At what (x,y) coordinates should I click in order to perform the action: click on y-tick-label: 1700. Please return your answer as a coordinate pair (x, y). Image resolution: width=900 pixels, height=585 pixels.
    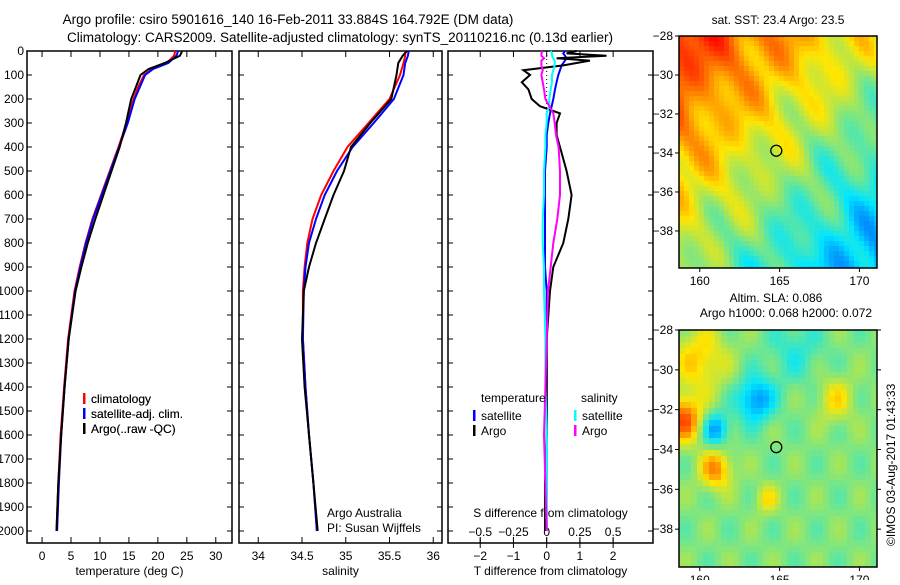
    Looking at the image, I should click on (12, 459).